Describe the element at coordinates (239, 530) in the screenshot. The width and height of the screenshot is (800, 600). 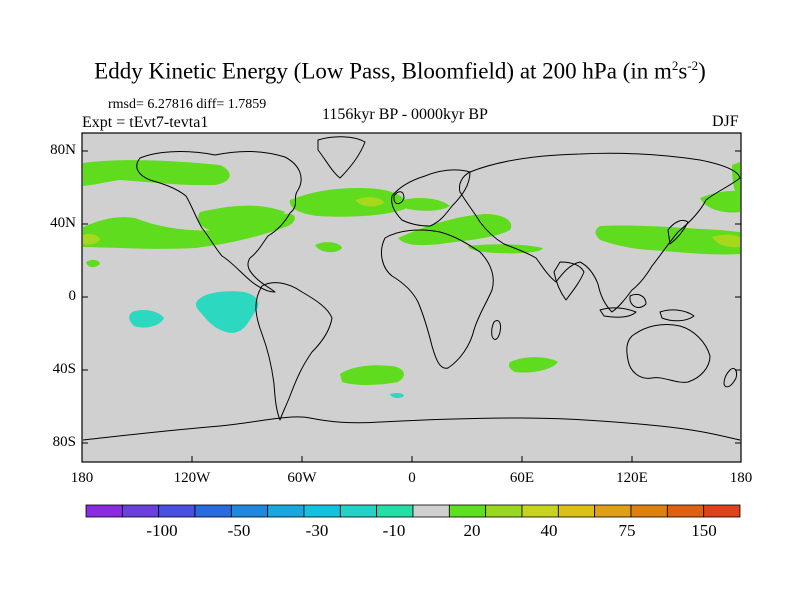
I see `colorbar-label: -50` at that location.